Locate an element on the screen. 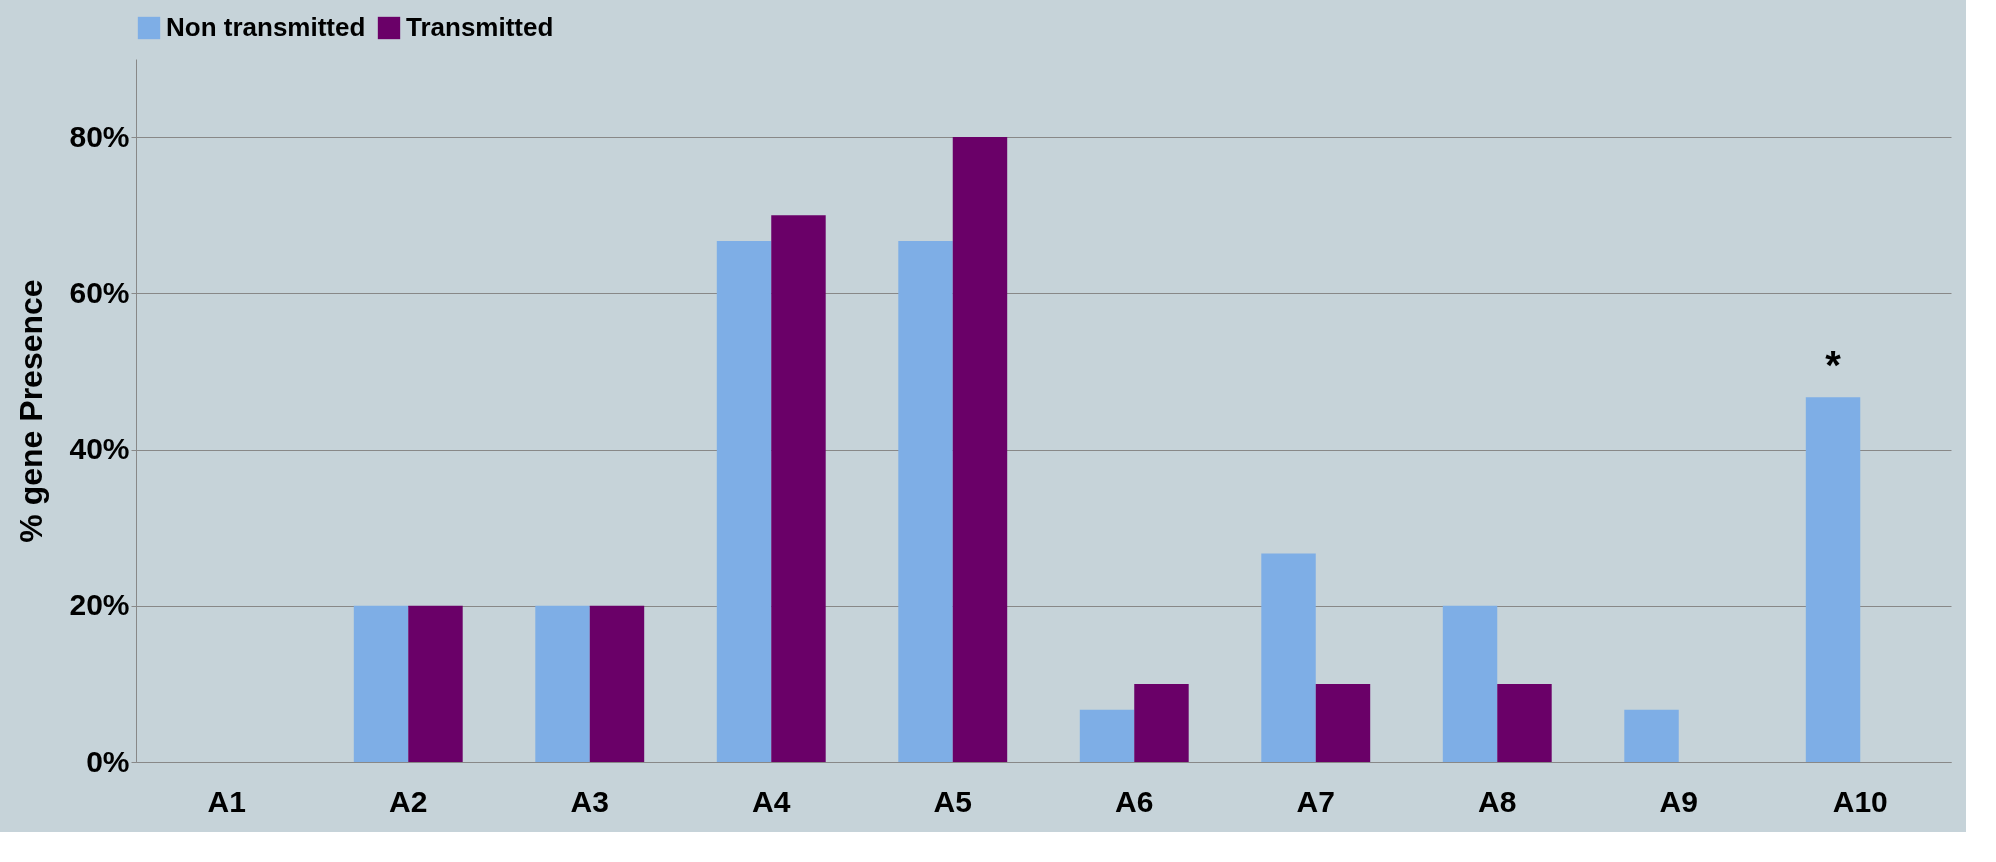  x-tick-label: A1 is located at coordinates (226, 801).